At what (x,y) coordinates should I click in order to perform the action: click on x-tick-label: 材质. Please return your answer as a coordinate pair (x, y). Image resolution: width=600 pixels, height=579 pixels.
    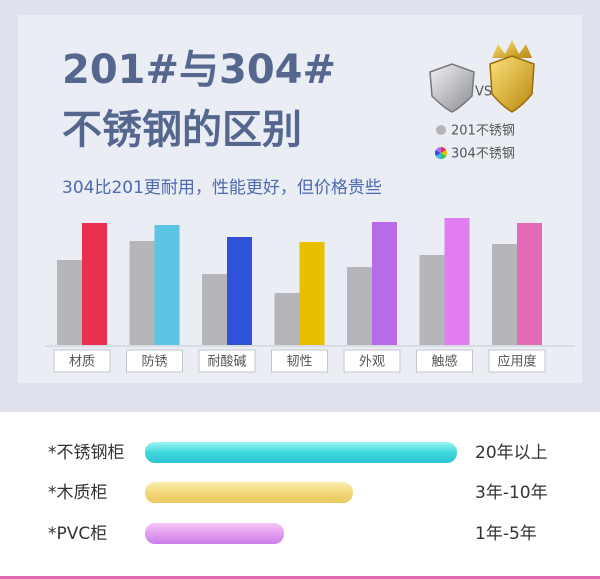
    Looking at the image, I should click on (82, 362).